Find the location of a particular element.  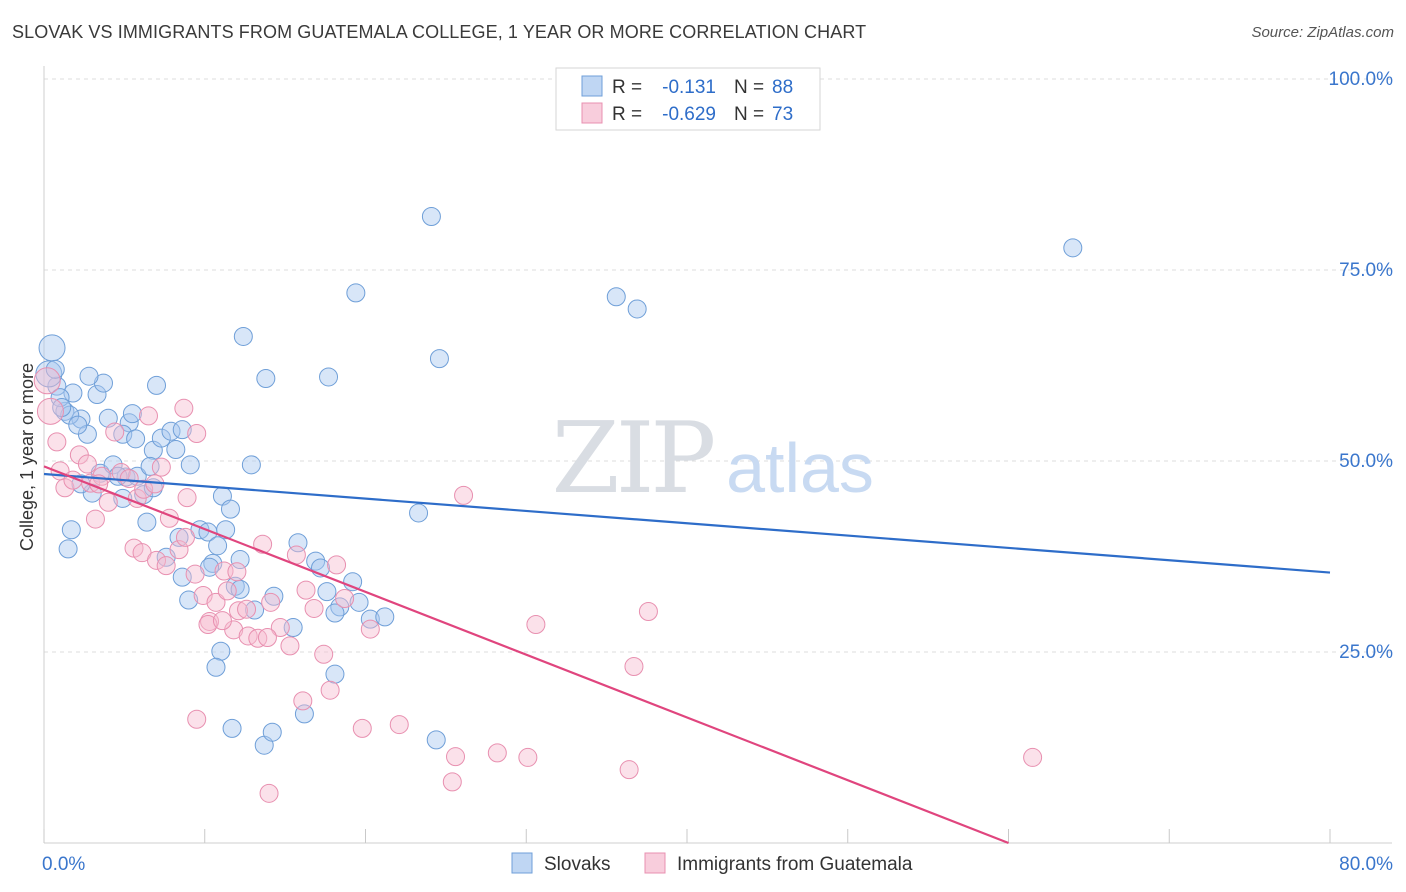

legend-swatch-slovaks is located at coordinates (522, 863).